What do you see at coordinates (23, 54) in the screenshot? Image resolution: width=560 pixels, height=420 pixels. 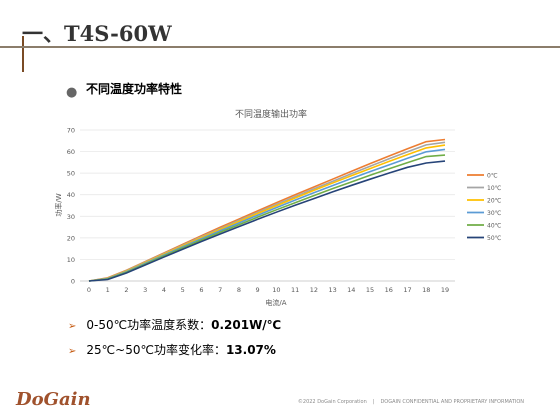 I see `title-accent-bar` at bounding box center [23, 54].